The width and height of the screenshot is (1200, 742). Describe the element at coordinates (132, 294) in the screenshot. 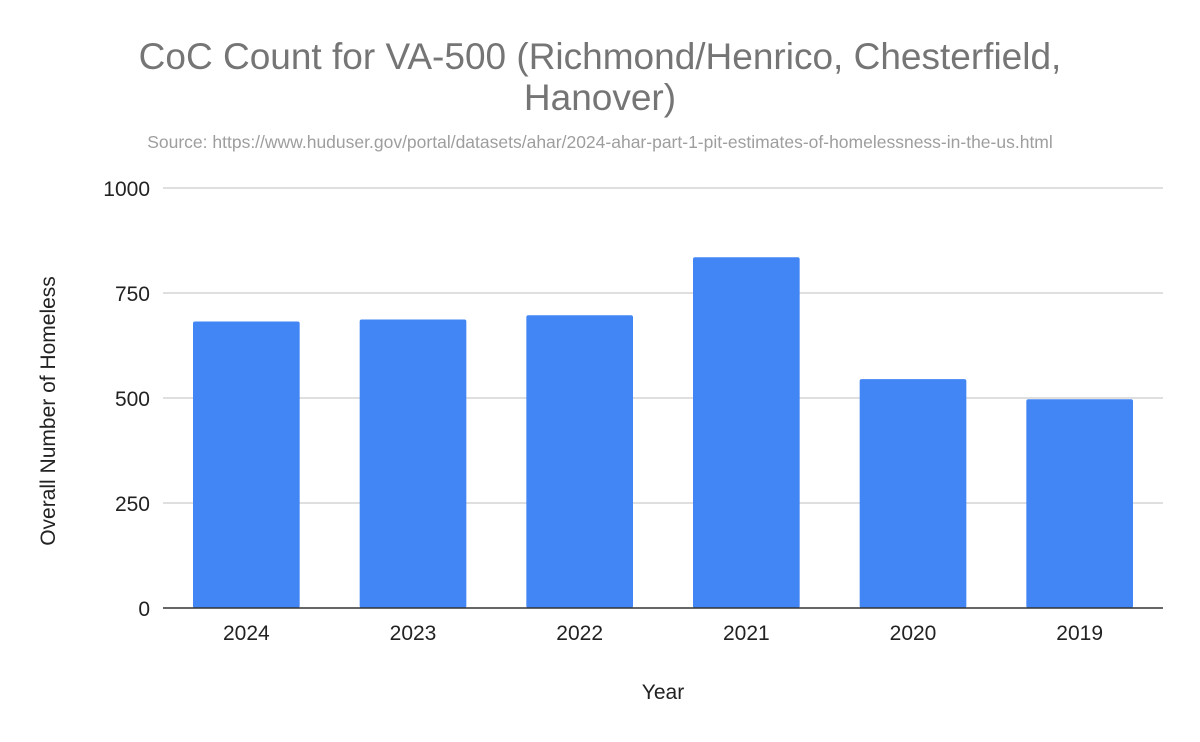

I see `y-tick-label-750: 750` at that location.